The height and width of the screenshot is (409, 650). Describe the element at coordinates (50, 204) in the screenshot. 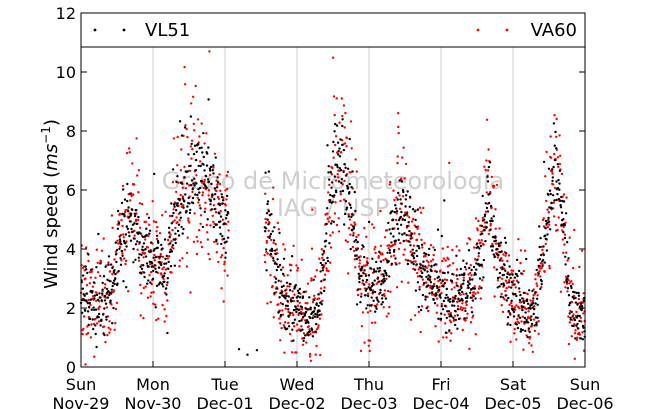

I see `y-axis-title: Wind speed (ms−1)` at that location.